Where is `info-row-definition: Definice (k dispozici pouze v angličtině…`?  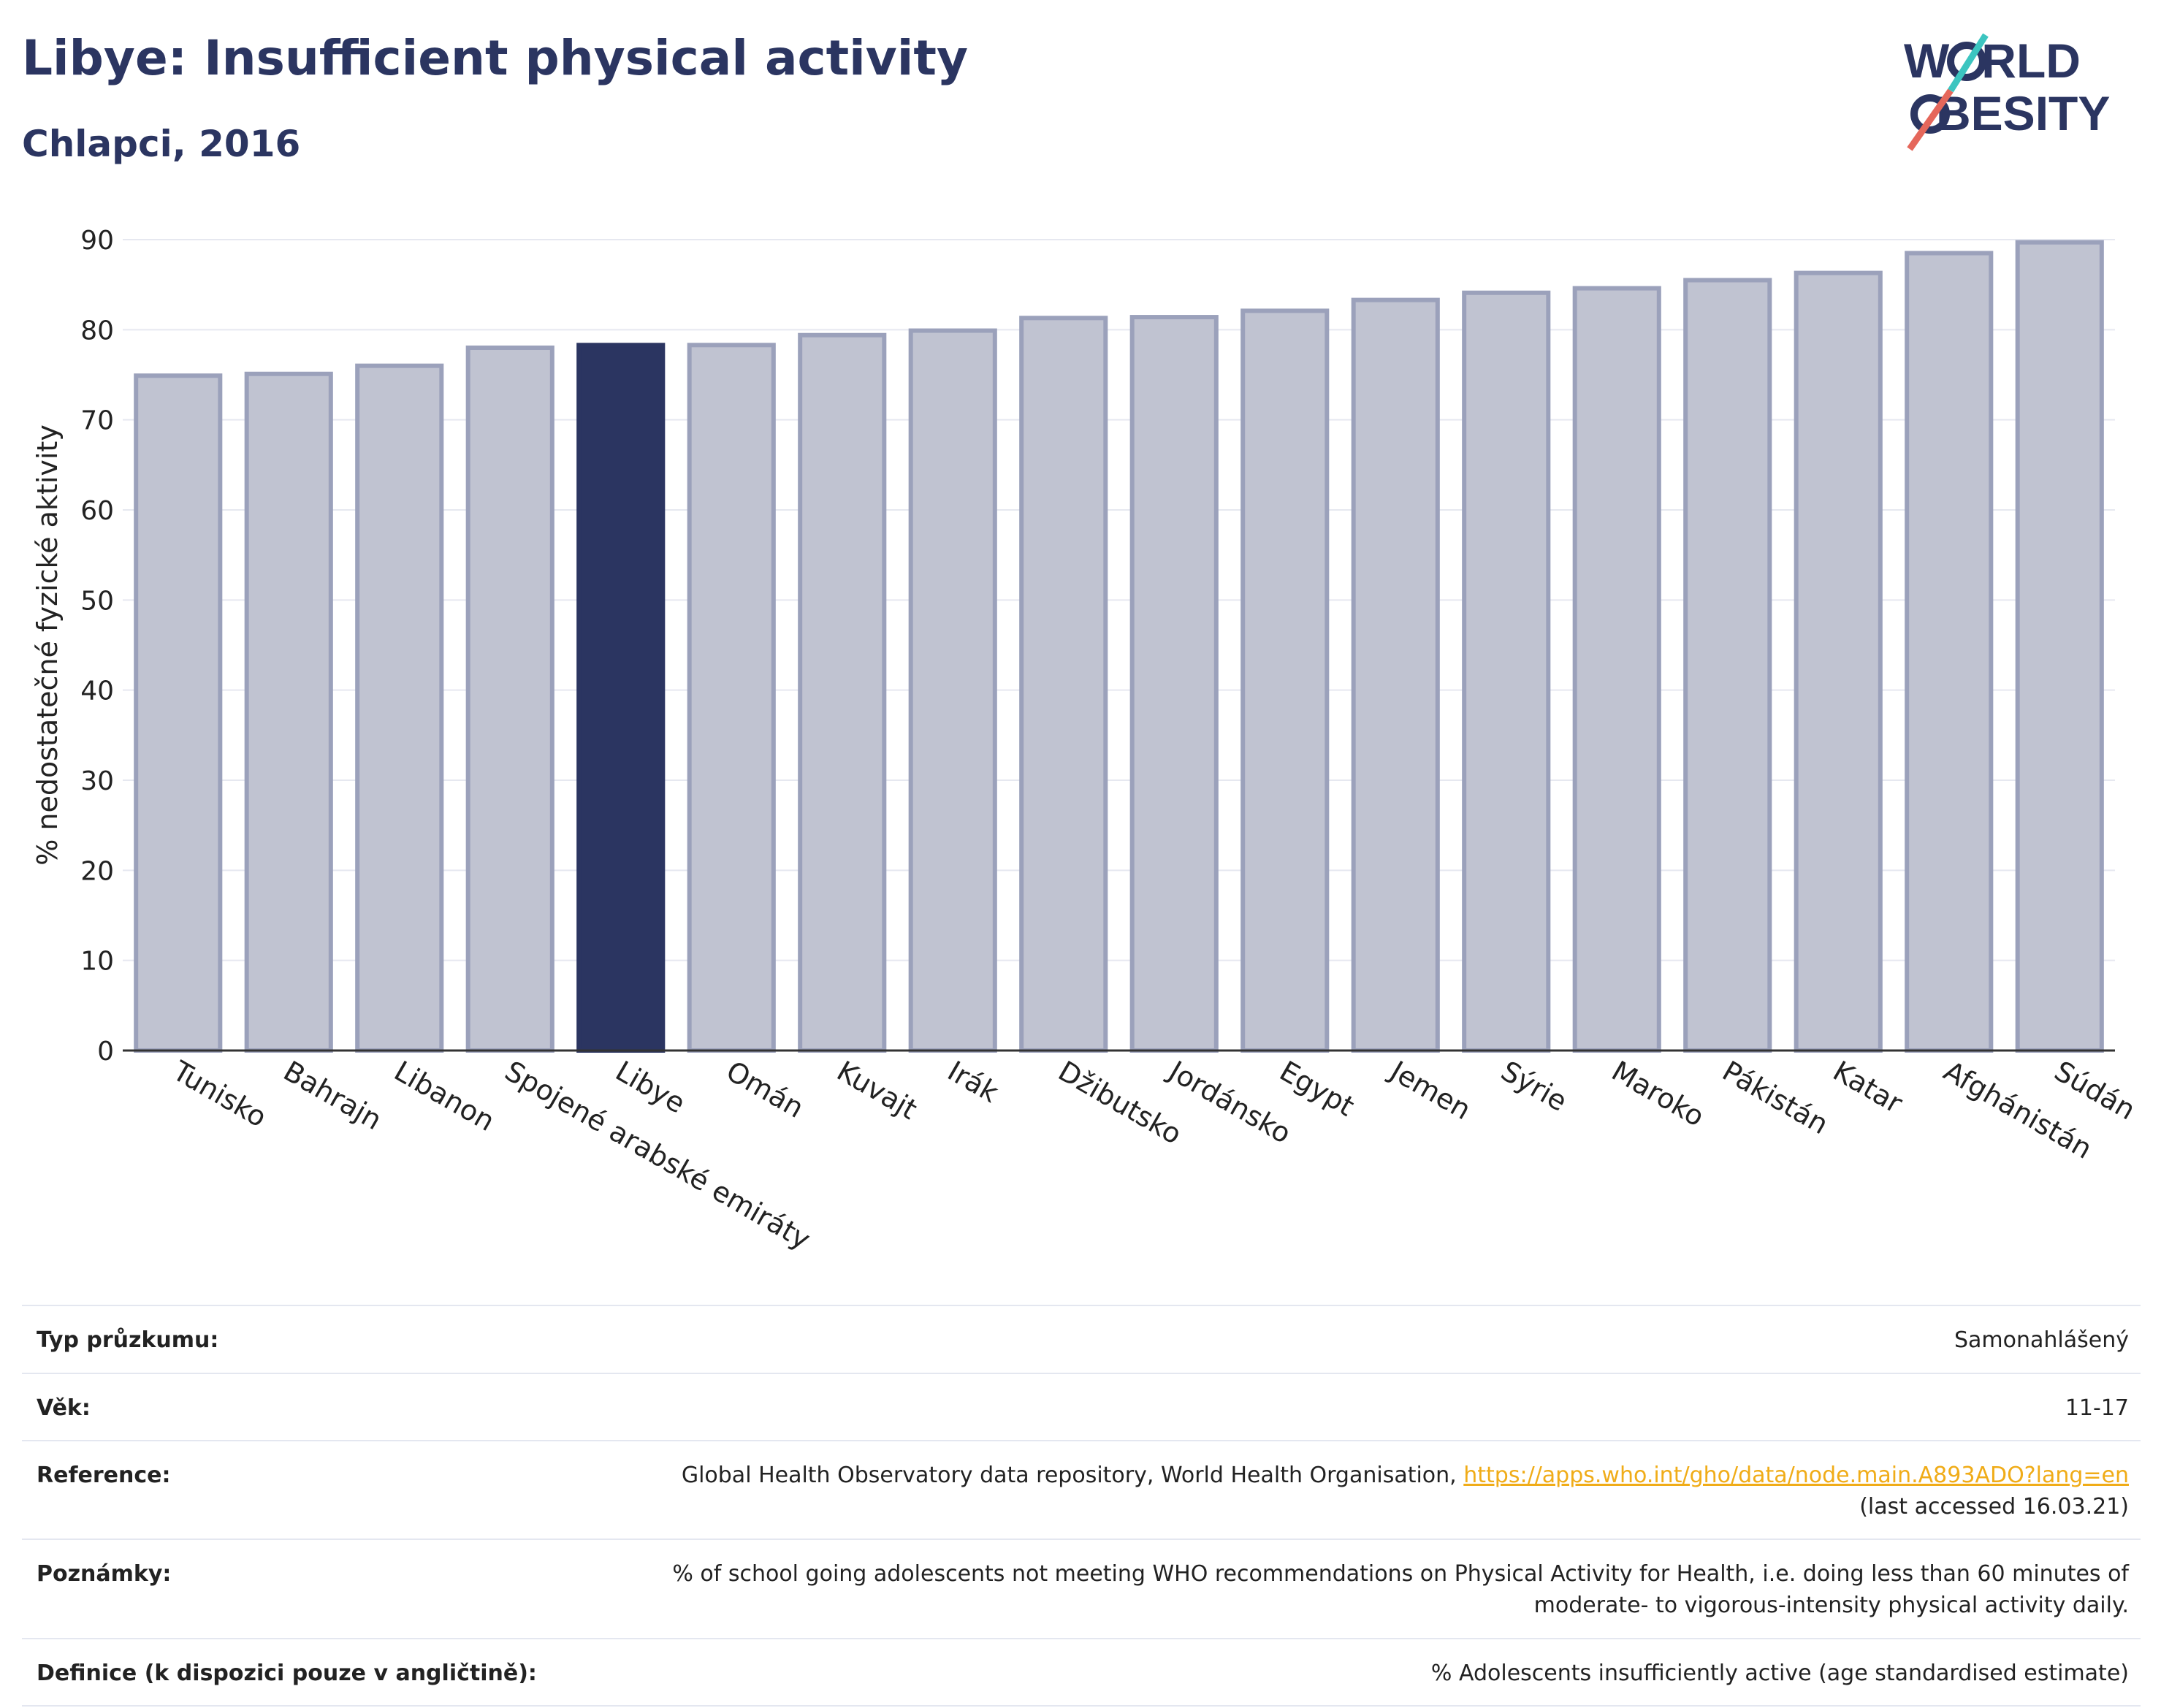 info-row-definition: Definice (k dispozici pouze v angličtině… is located at coordinates (1081, 1672).